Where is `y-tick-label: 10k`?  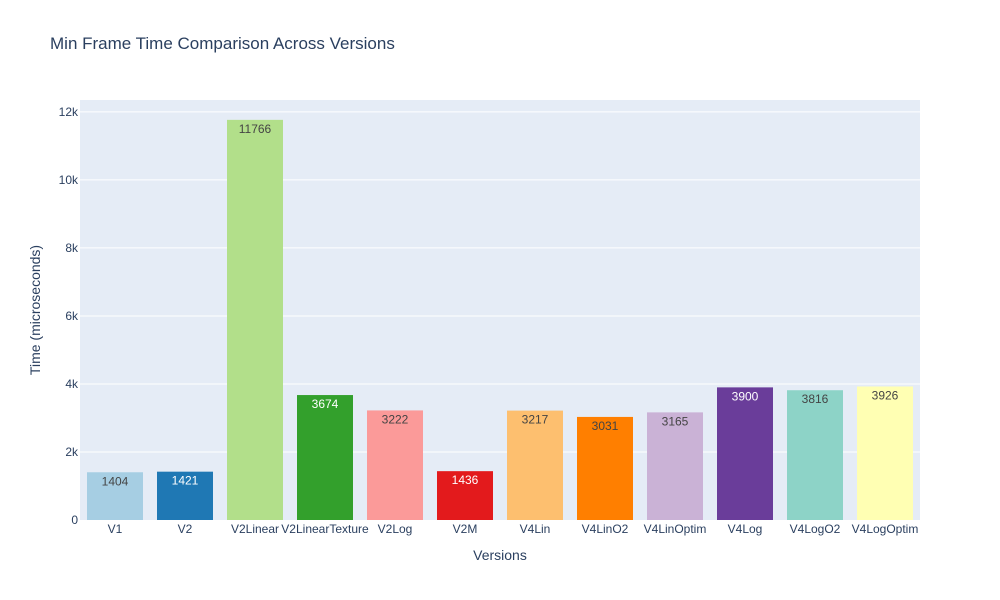
y-tick-label: 10k is located at coordinates (69, 180).